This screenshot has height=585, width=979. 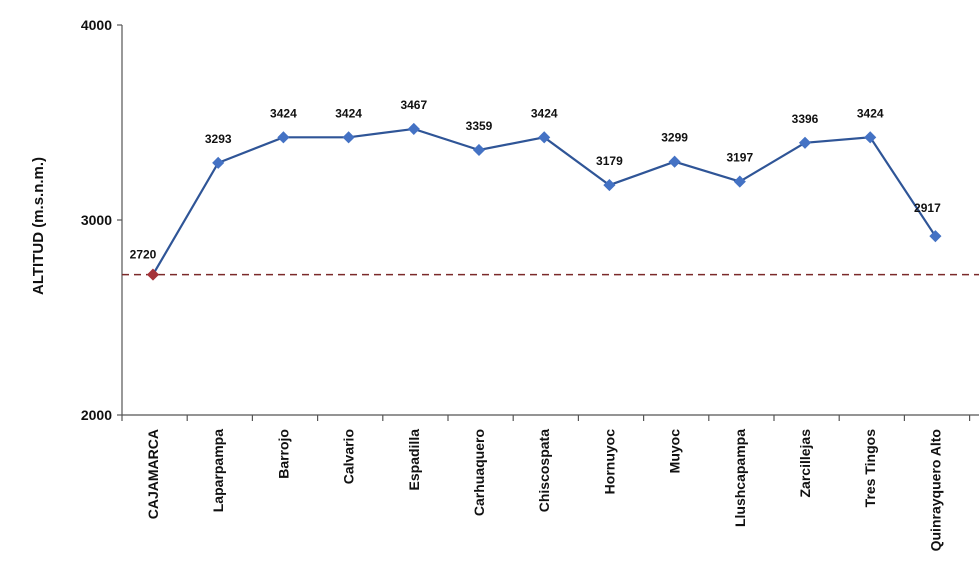 I want to click on data-label: 3396, so click(x=805, y=119).